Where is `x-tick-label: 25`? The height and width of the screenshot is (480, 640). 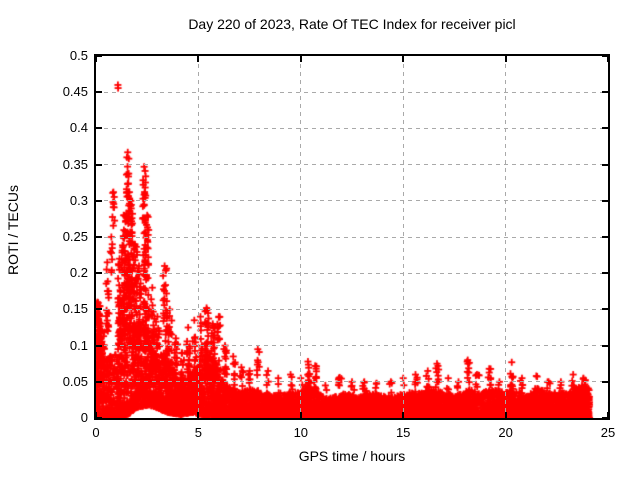 x-tick-label: 25 is located at coordinates (608, 432).